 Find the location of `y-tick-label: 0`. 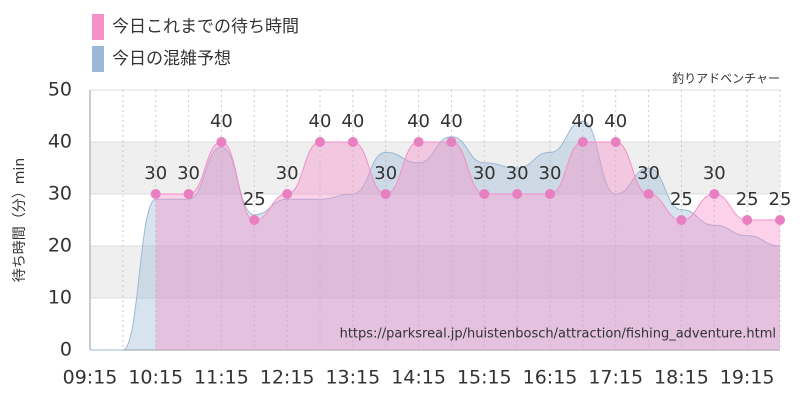

y-tick-label: 0 is located at coordinates (66, 350).